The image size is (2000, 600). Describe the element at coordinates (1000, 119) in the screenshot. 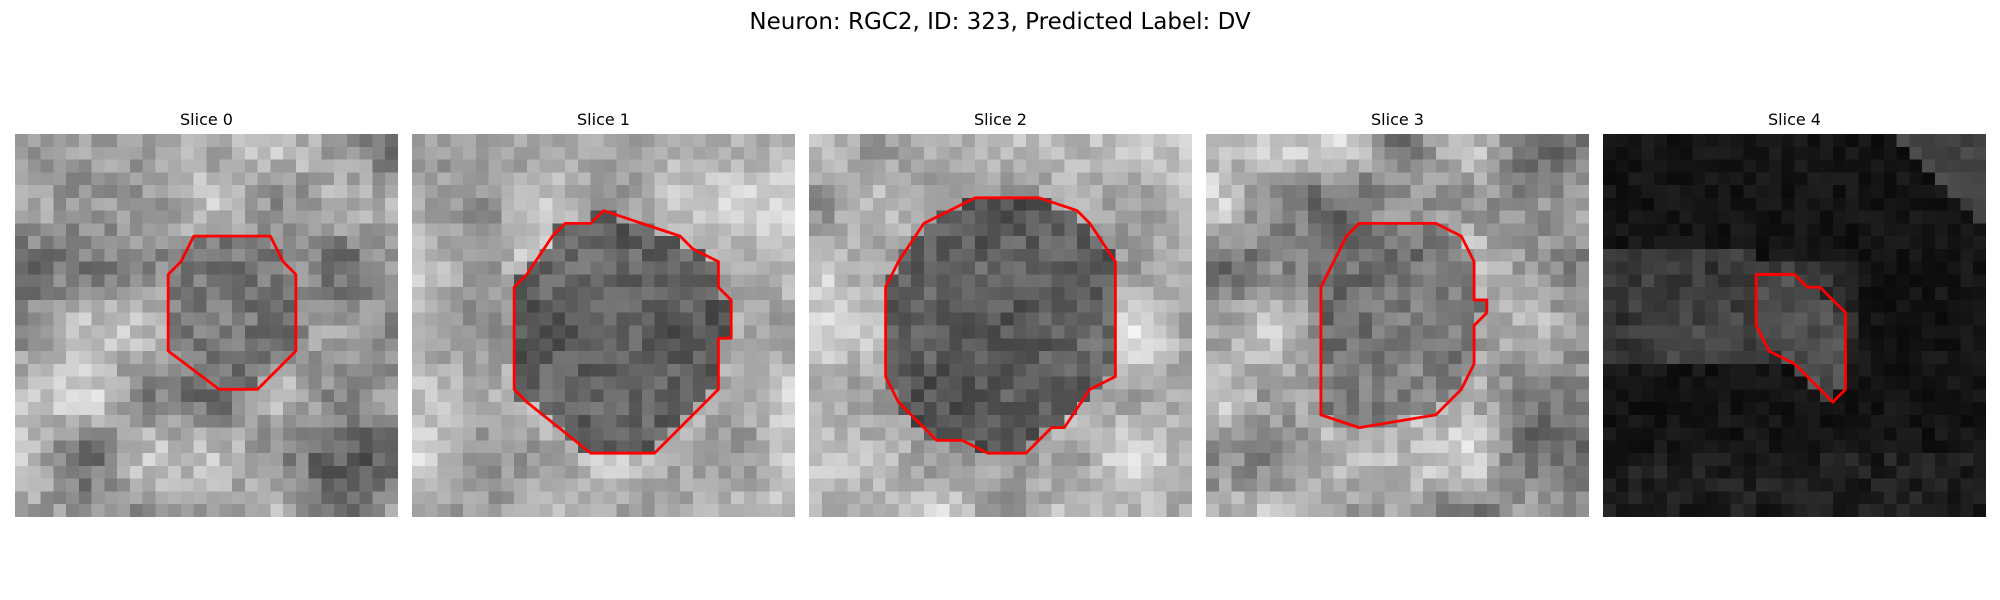

I see `slice-title: Slice 2` at that location.